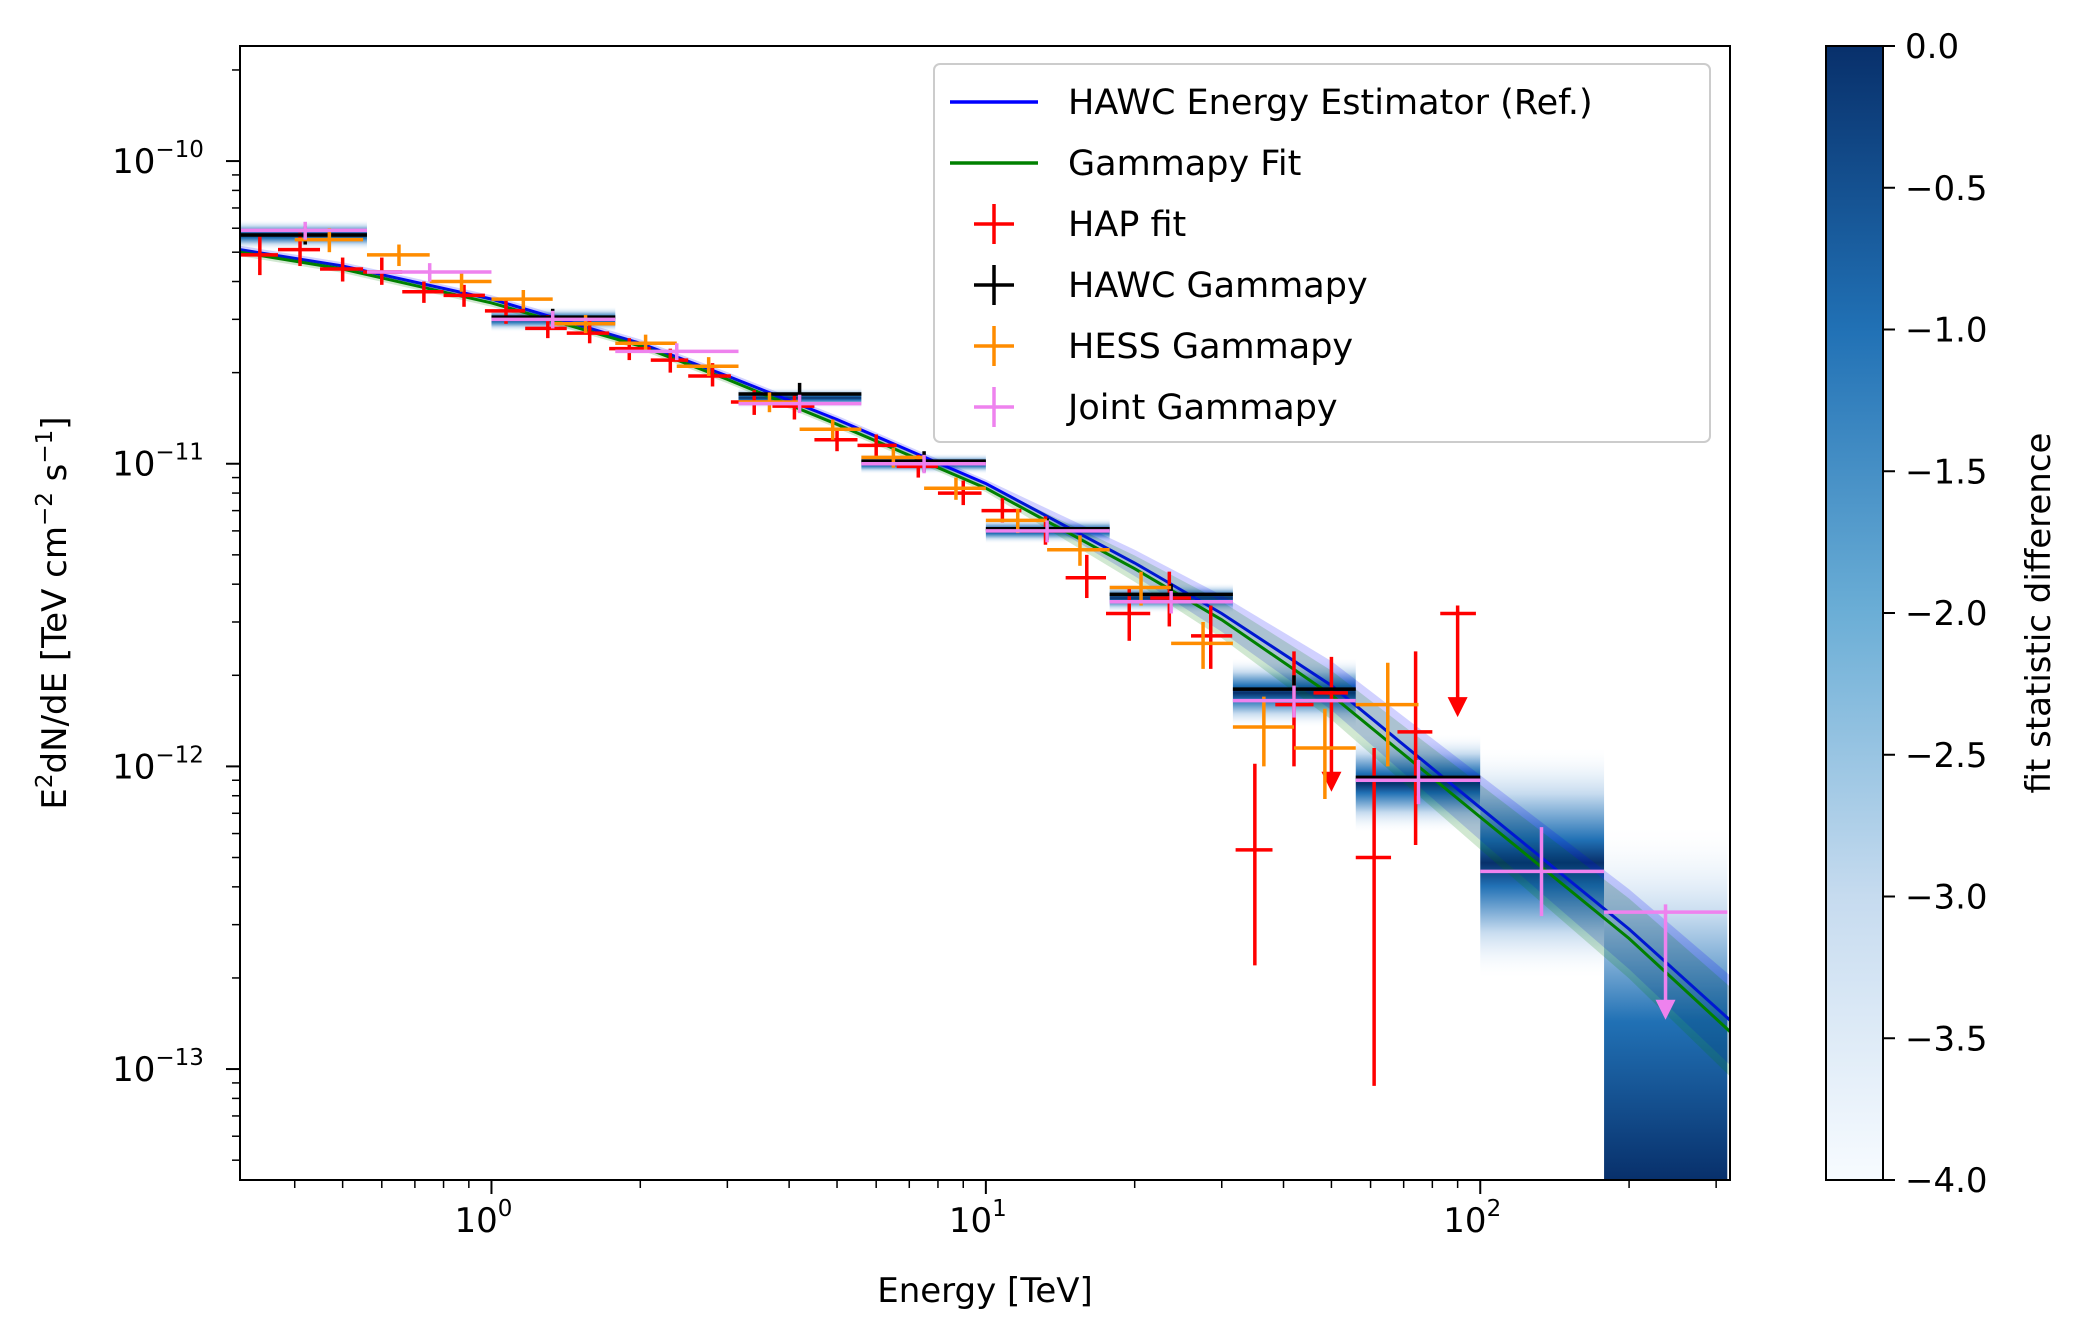 The width and height of the screenshot is (2092, 1334). I want to click on colorbar-tick-label: −0.5, so click(1946, 189).